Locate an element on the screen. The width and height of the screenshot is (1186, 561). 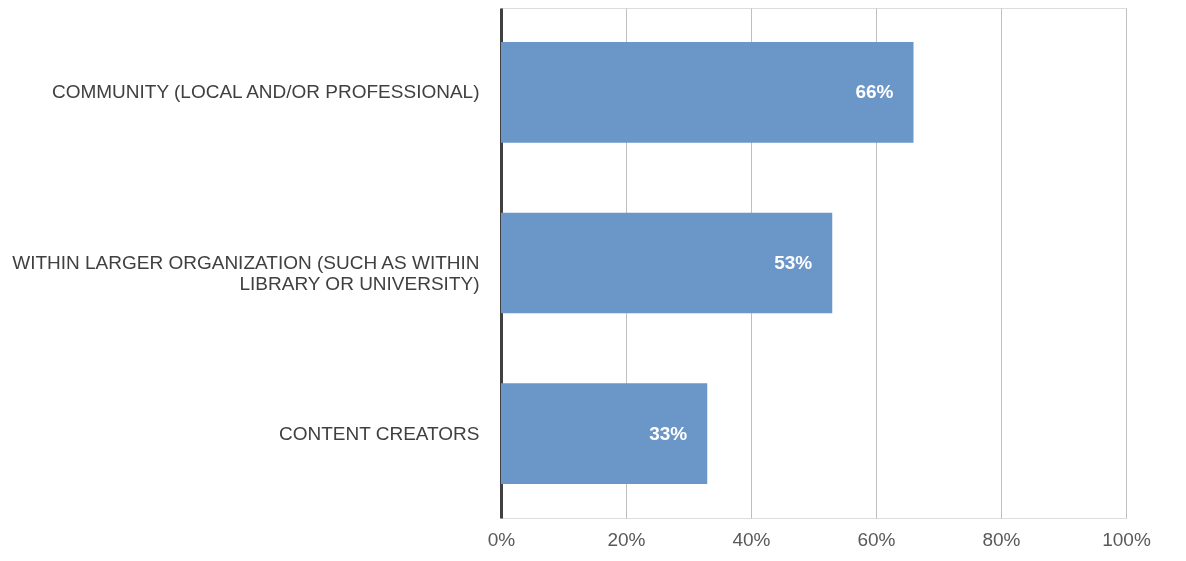
y-tick-label: WITHIN LARGER ORGANIZATION (SUCH AS WITHIN LIBRARY OR UNIVERSITY) is located at coordinates (246, 273).